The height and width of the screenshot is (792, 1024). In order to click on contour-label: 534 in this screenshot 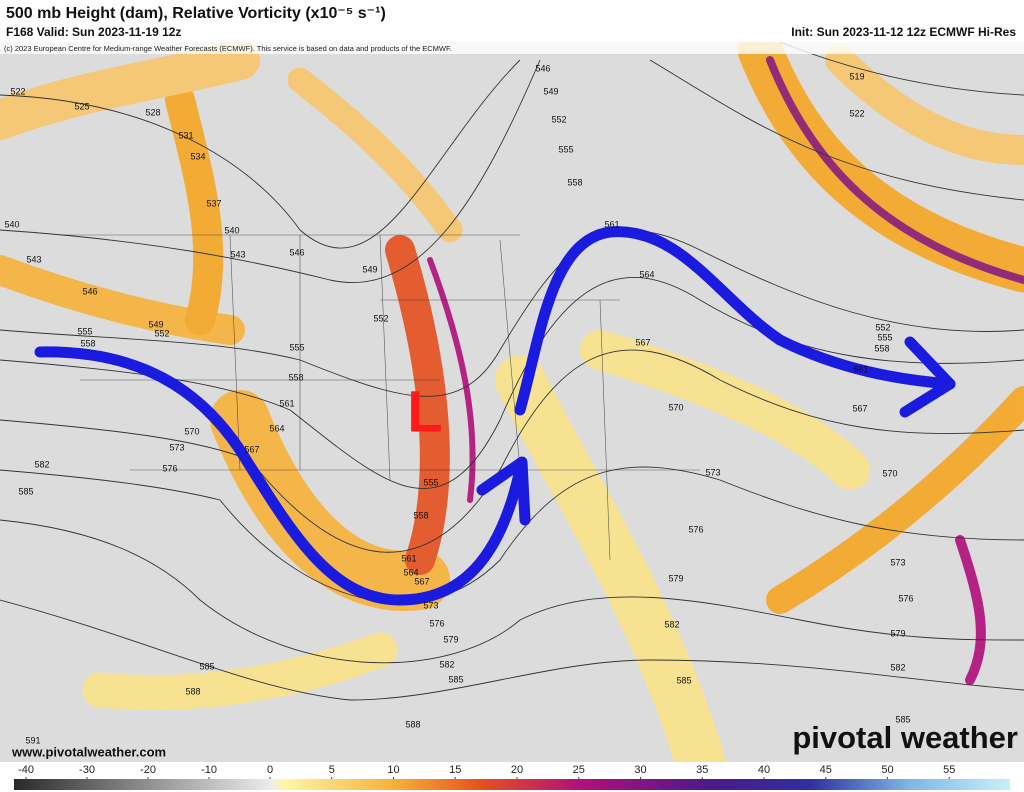, I will do `click(197, 156)`.